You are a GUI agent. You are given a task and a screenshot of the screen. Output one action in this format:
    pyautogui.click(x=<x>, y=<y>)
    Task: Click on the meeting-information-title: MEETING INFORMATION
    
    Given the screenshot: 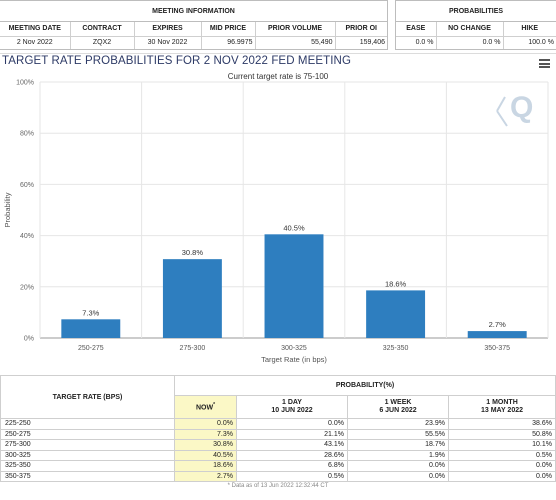 What is the action you would take?
    pyautogui.click(x=193, y=11)
    